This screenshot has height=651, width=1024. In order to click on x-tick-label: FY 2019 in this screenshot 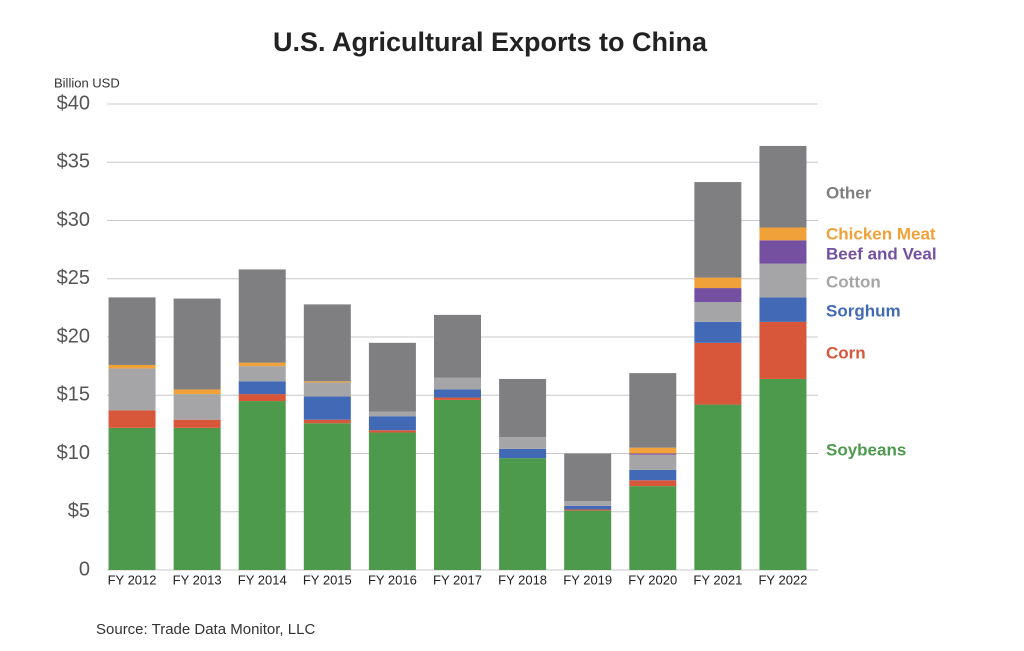, I will do `click(587, 579)`.